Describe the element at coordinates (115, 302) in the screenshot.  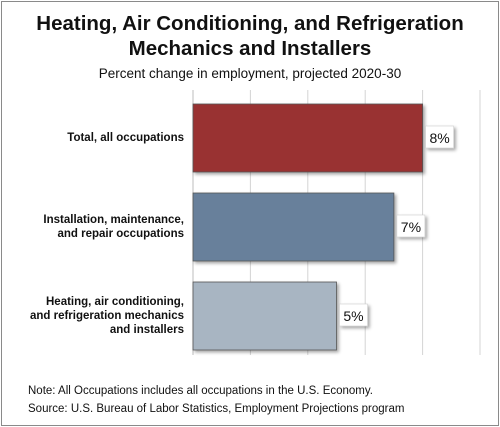
I see `category-label-line: Heating, air conditioning,` at that location.